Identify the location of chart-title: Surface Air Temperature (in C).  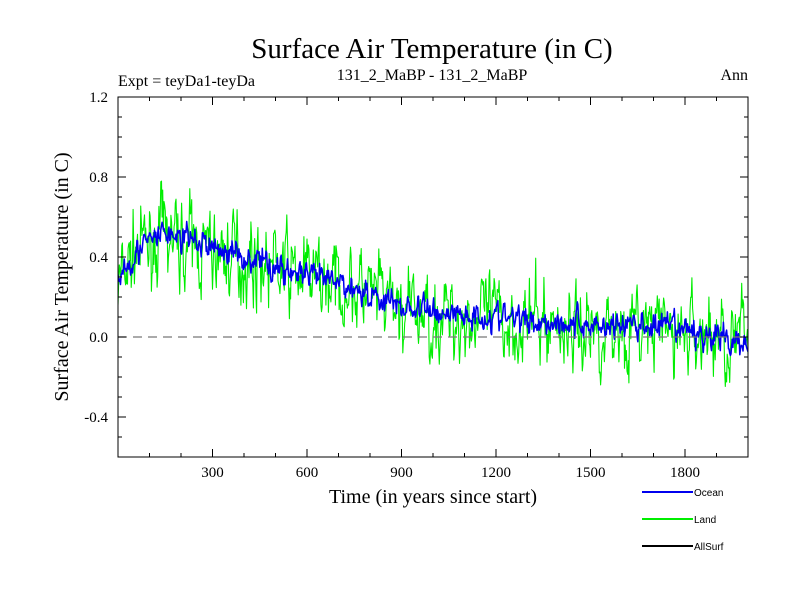
(431, 49).